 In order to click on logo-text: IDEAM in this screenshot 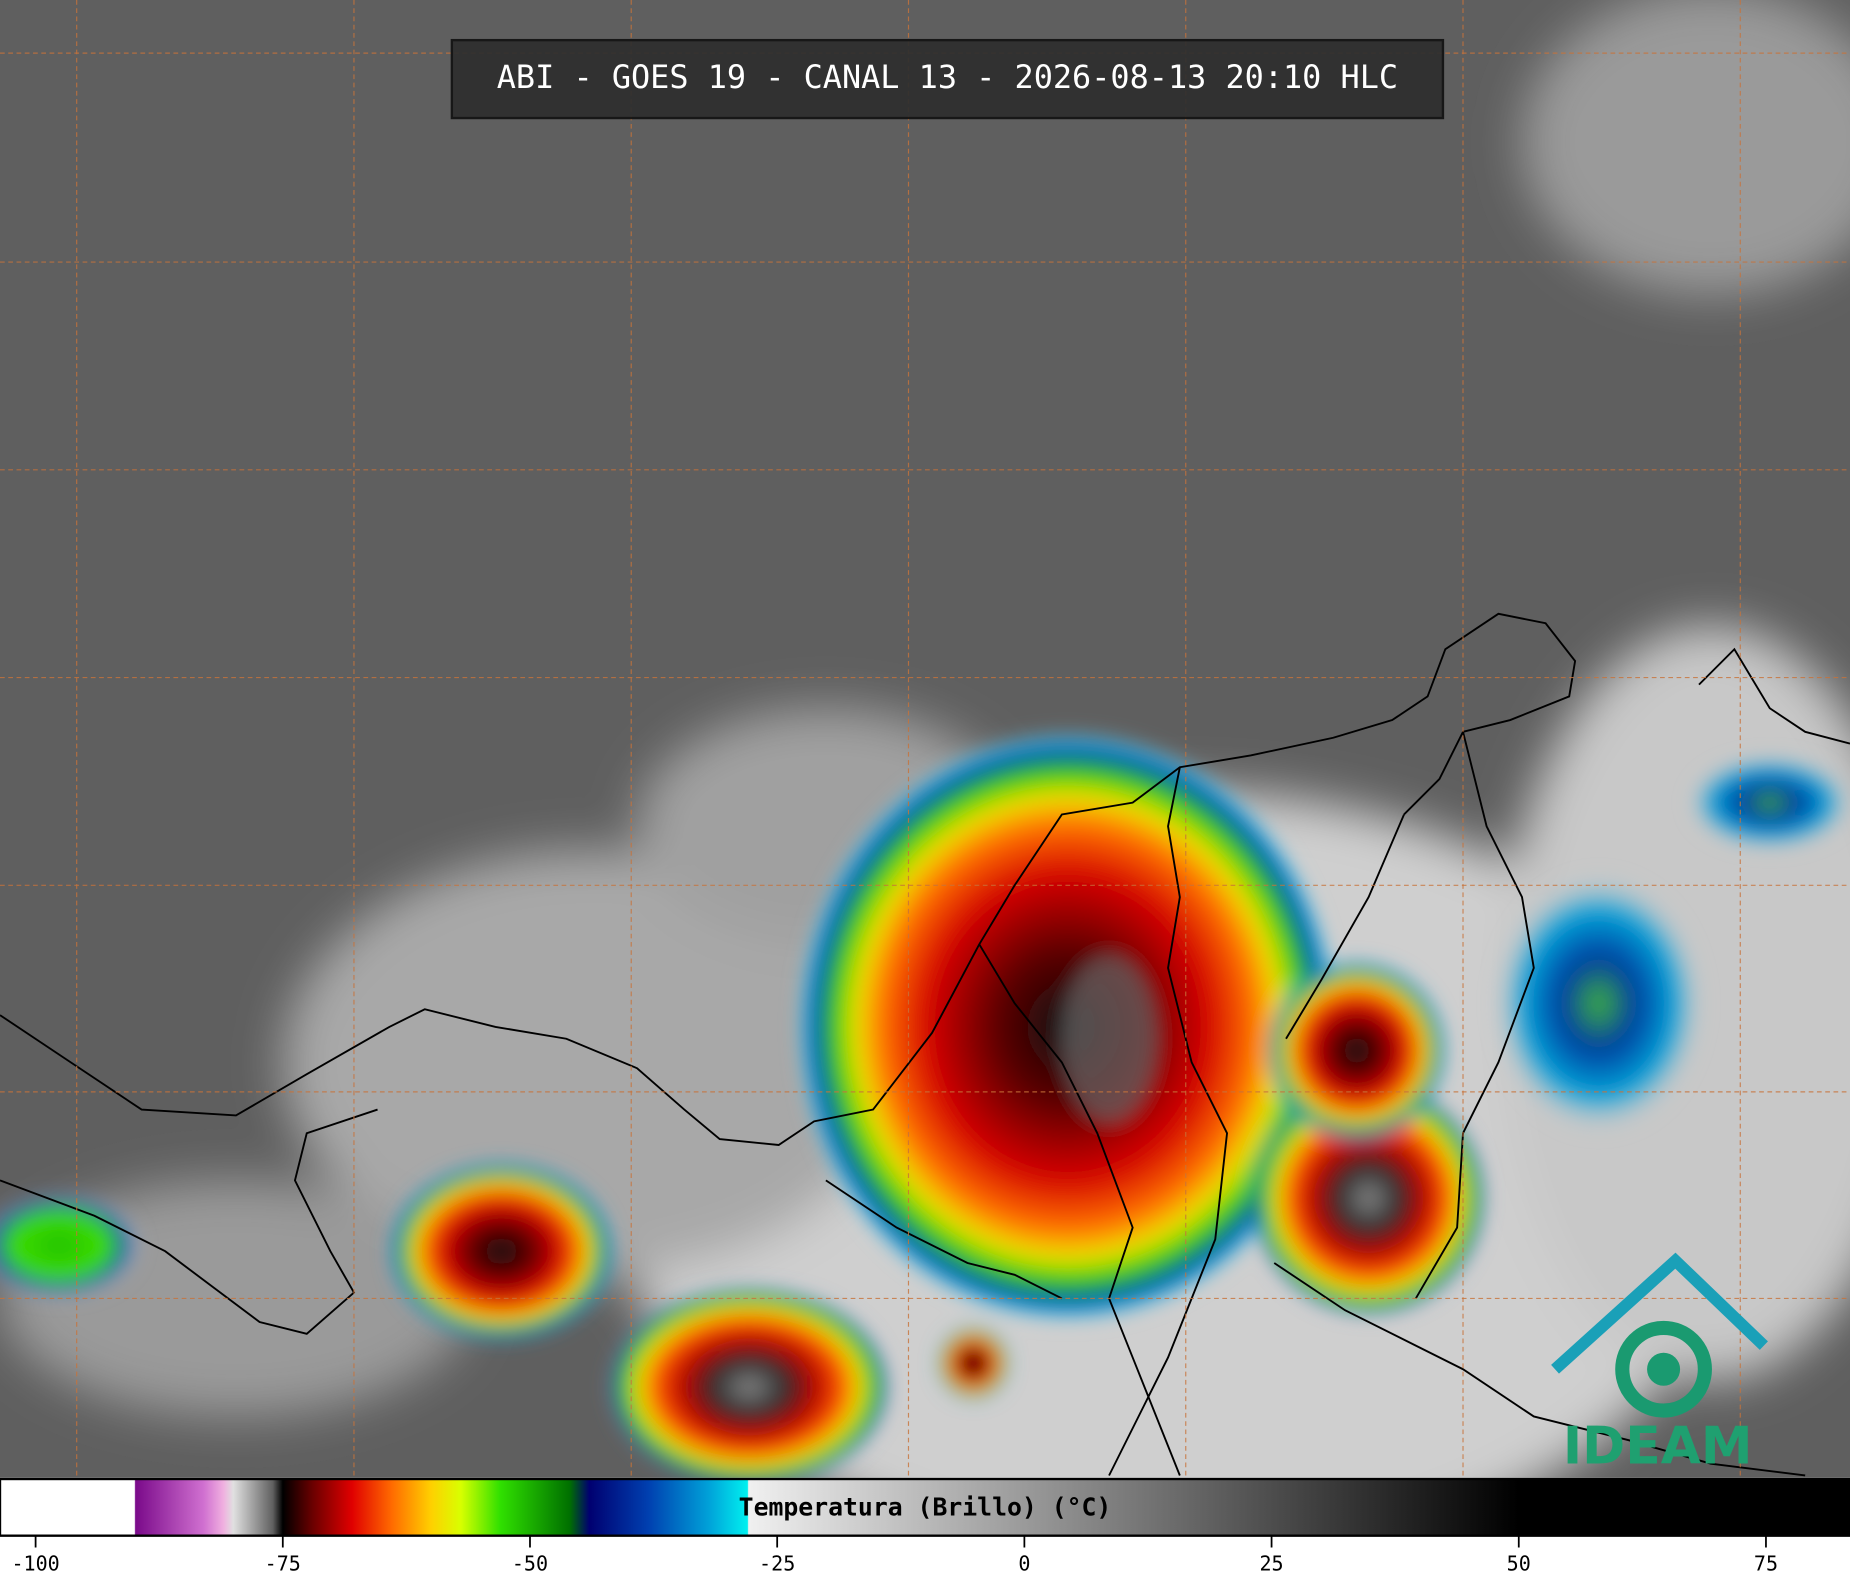, I will do `click(1658, 1447)`.